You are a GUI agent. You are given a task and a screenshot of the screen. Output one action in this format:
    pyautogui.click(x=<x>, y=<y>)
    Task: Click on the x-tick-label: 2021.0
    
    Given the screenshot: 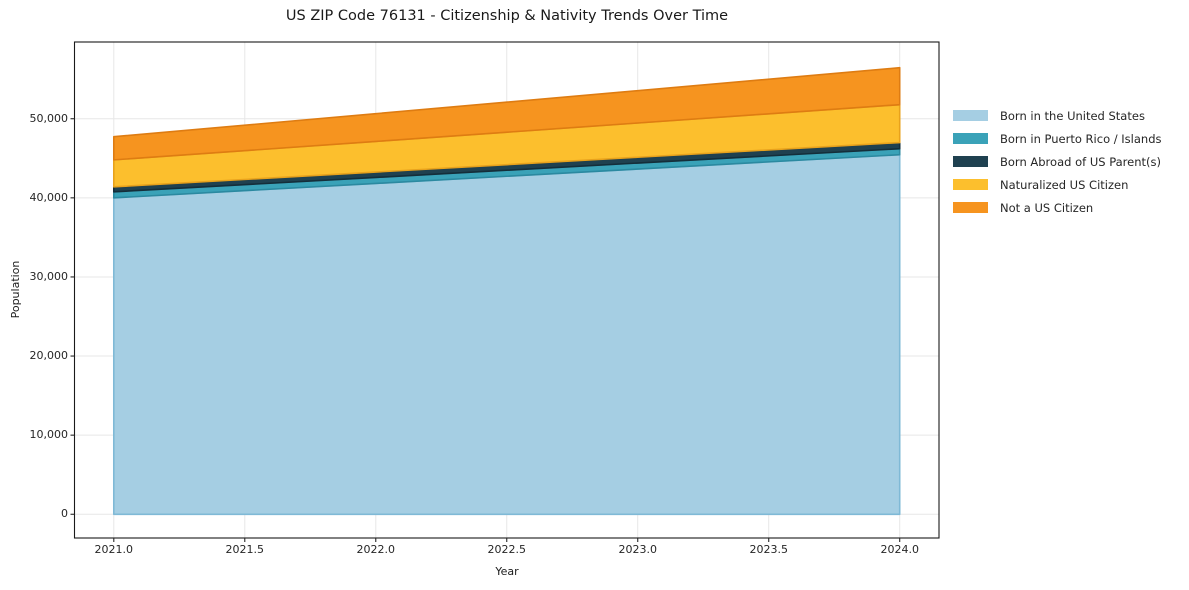 What is the action you would take?
    pyautogui.click(x=114, y=549)
    